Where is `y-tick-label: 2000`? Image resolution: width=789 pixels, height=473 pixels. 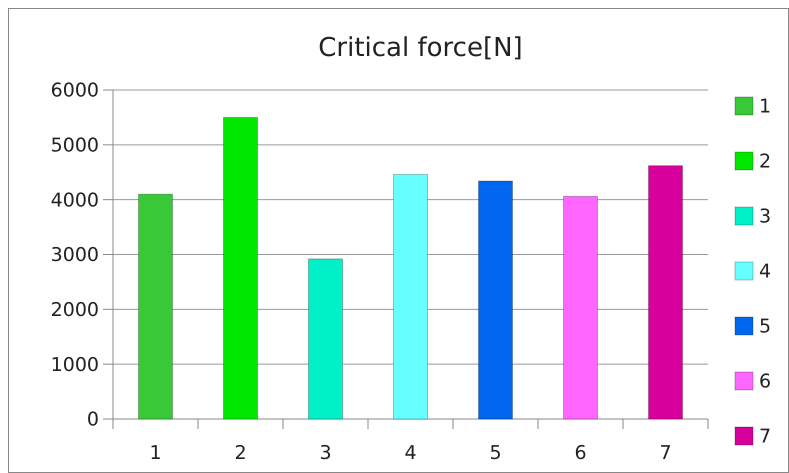
y-tick-label: 2000 is located at coordinates (74, 309).